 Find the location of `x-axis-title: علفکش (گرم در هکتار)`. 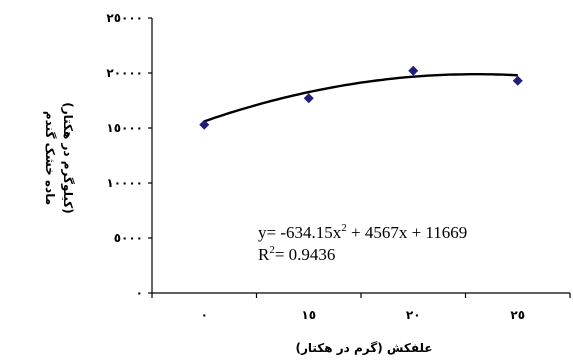

x-axis-title: علفکش (گرم در هکتار) is located at coordinates (363, 348).